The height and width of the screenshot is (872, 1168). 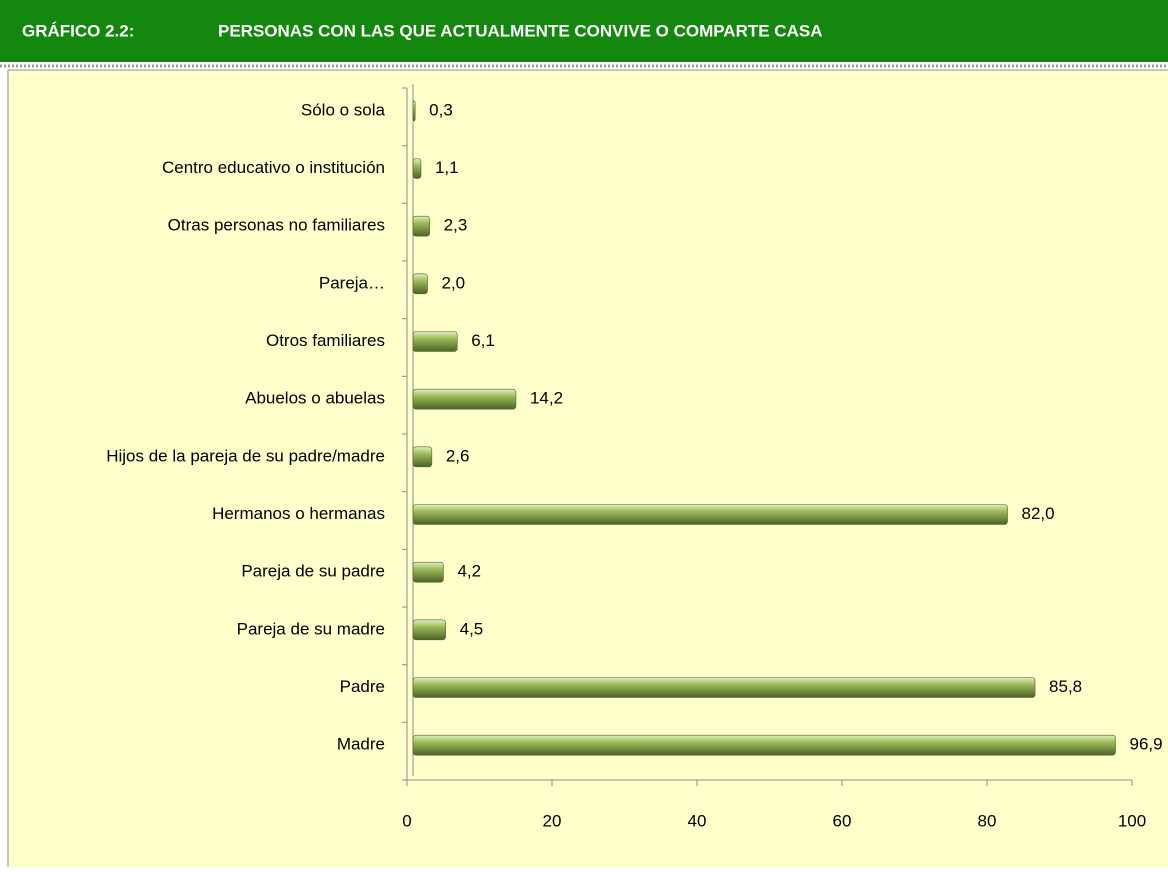 What do you see at coordinates (315, 398) in the screenshot?
I see `category-label: Abuelos o abuelas` at bounding box center [315, 398].